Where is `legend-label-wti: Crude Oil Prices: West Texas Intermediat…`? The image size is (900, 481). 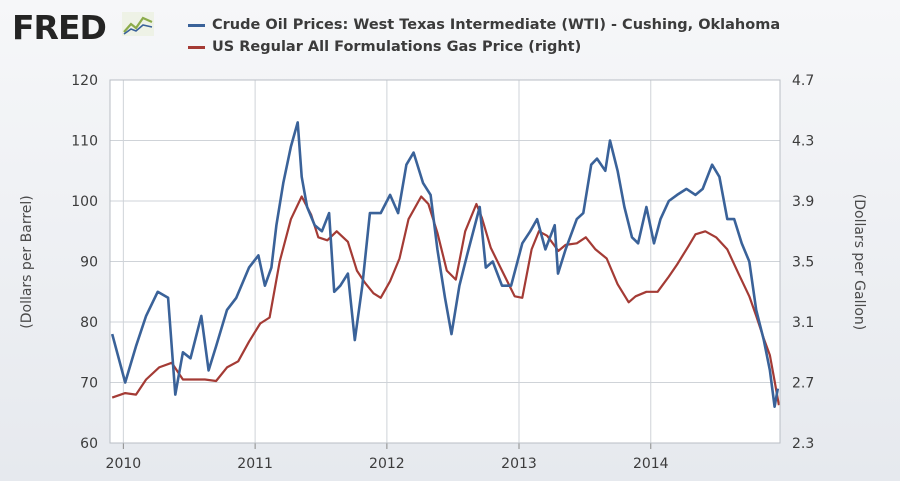 legend-label-wti: Crude Oil Prices: West Texas Intermediat… is located at coordinates (496, 25).